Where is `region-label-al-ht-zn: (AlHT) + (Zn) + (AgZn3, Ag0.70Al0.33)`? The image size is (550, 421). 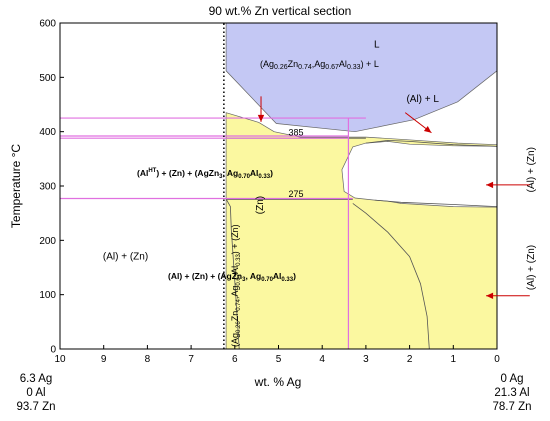 region-label-al-ht-zn: (AlHT) + (Zn) + (AgZn3, Ag0.70Al0.33) is located at coordinates (205, 174).